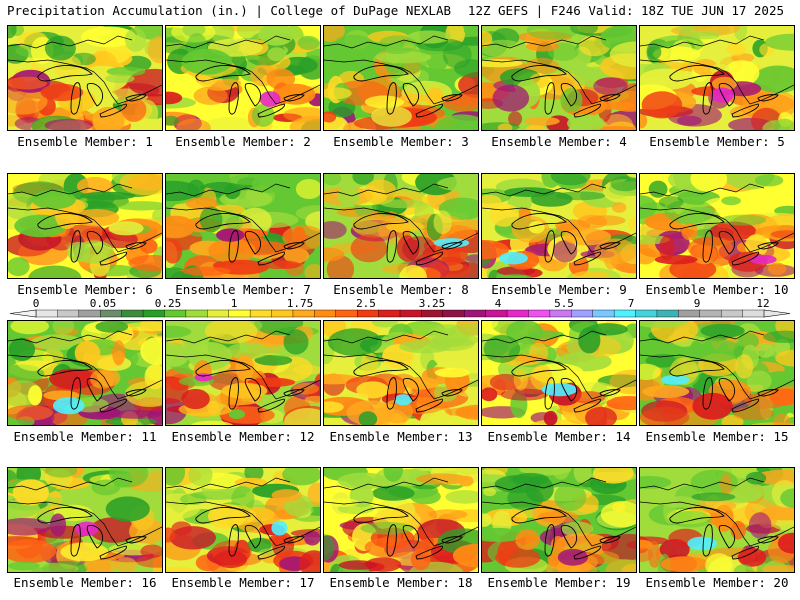 This screenshot has height=600, width=800. Describe the element at coordinates (401, 289) in the screenshot. I see `ensemble-member-label: Ensemble Member: 8` at that location.